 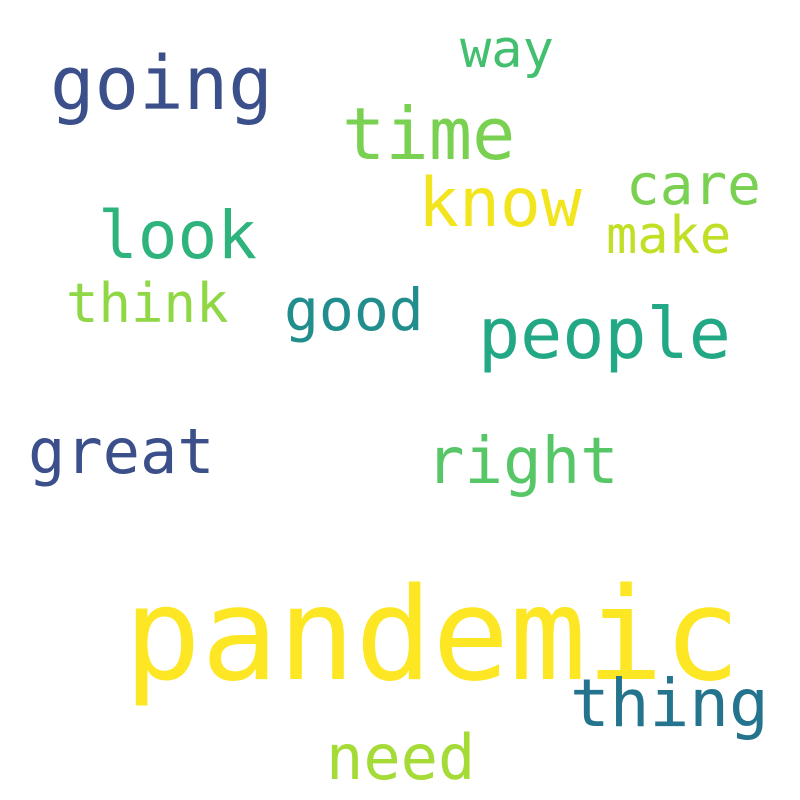 I want to click on word-good: good, so click(x=354, y=310).